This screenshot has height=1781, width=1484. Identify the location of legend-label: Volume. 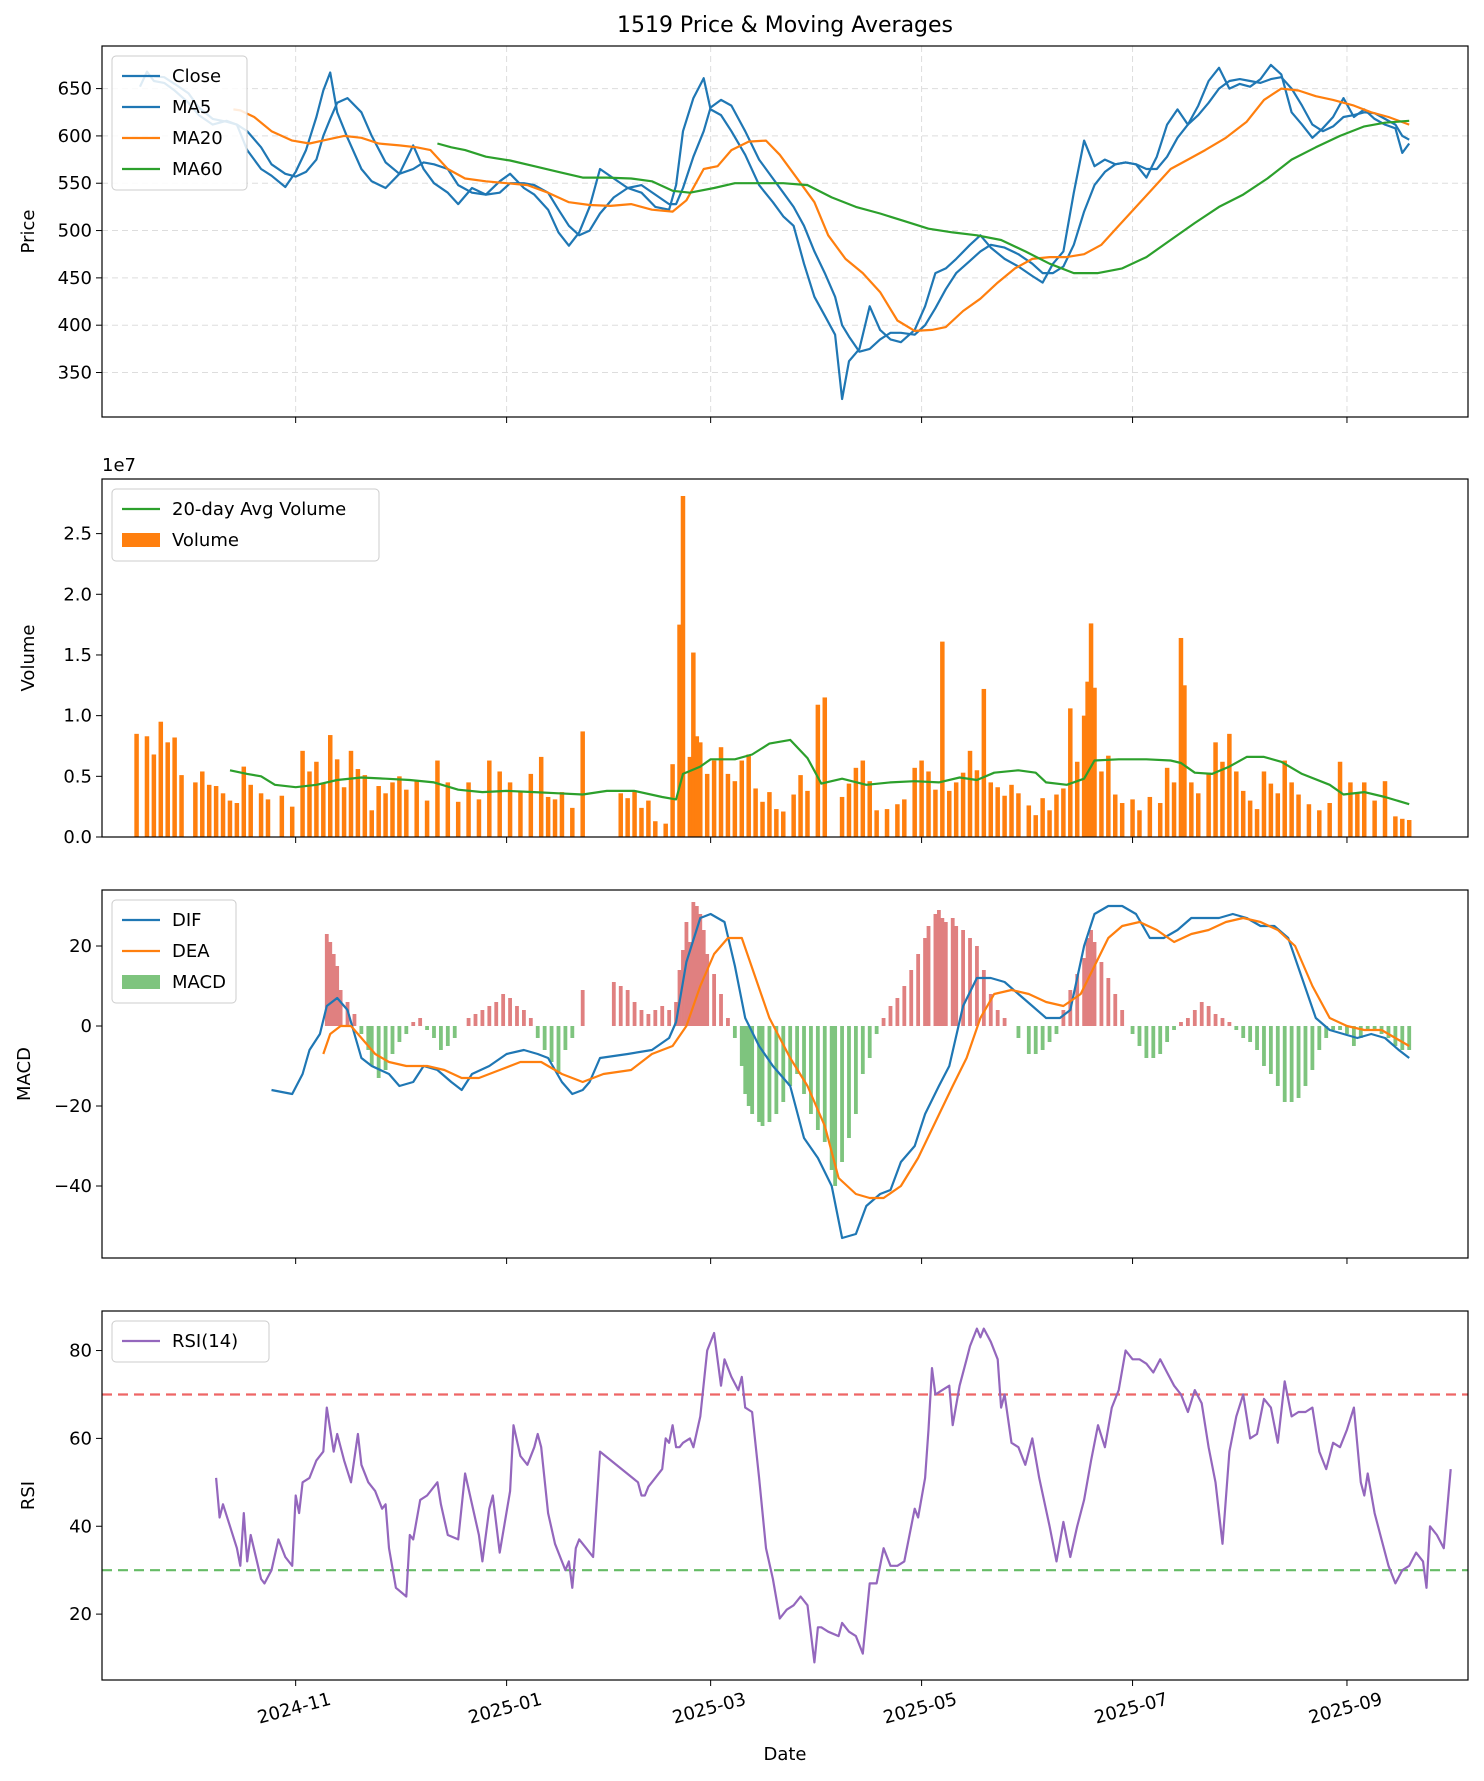
(205, 540).